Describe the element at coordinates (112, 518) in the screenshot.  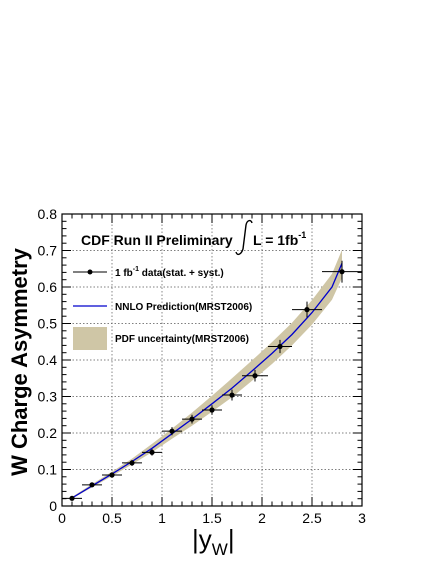
I see `x-tick-label: 0.5` at that location.